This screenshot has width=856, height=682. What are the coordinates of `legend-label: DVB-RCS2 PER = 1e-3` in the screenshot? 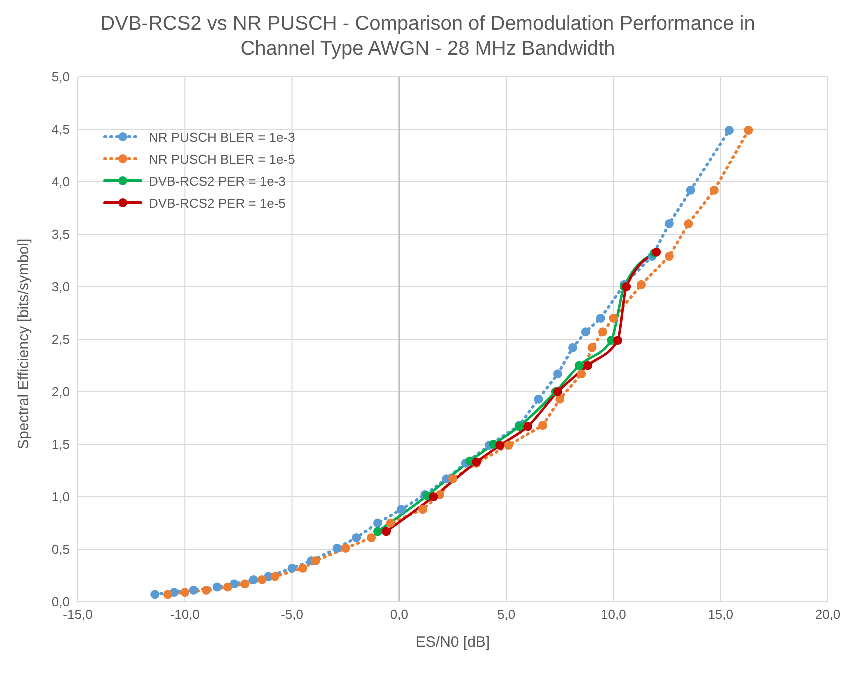 It's located at (217, 181).